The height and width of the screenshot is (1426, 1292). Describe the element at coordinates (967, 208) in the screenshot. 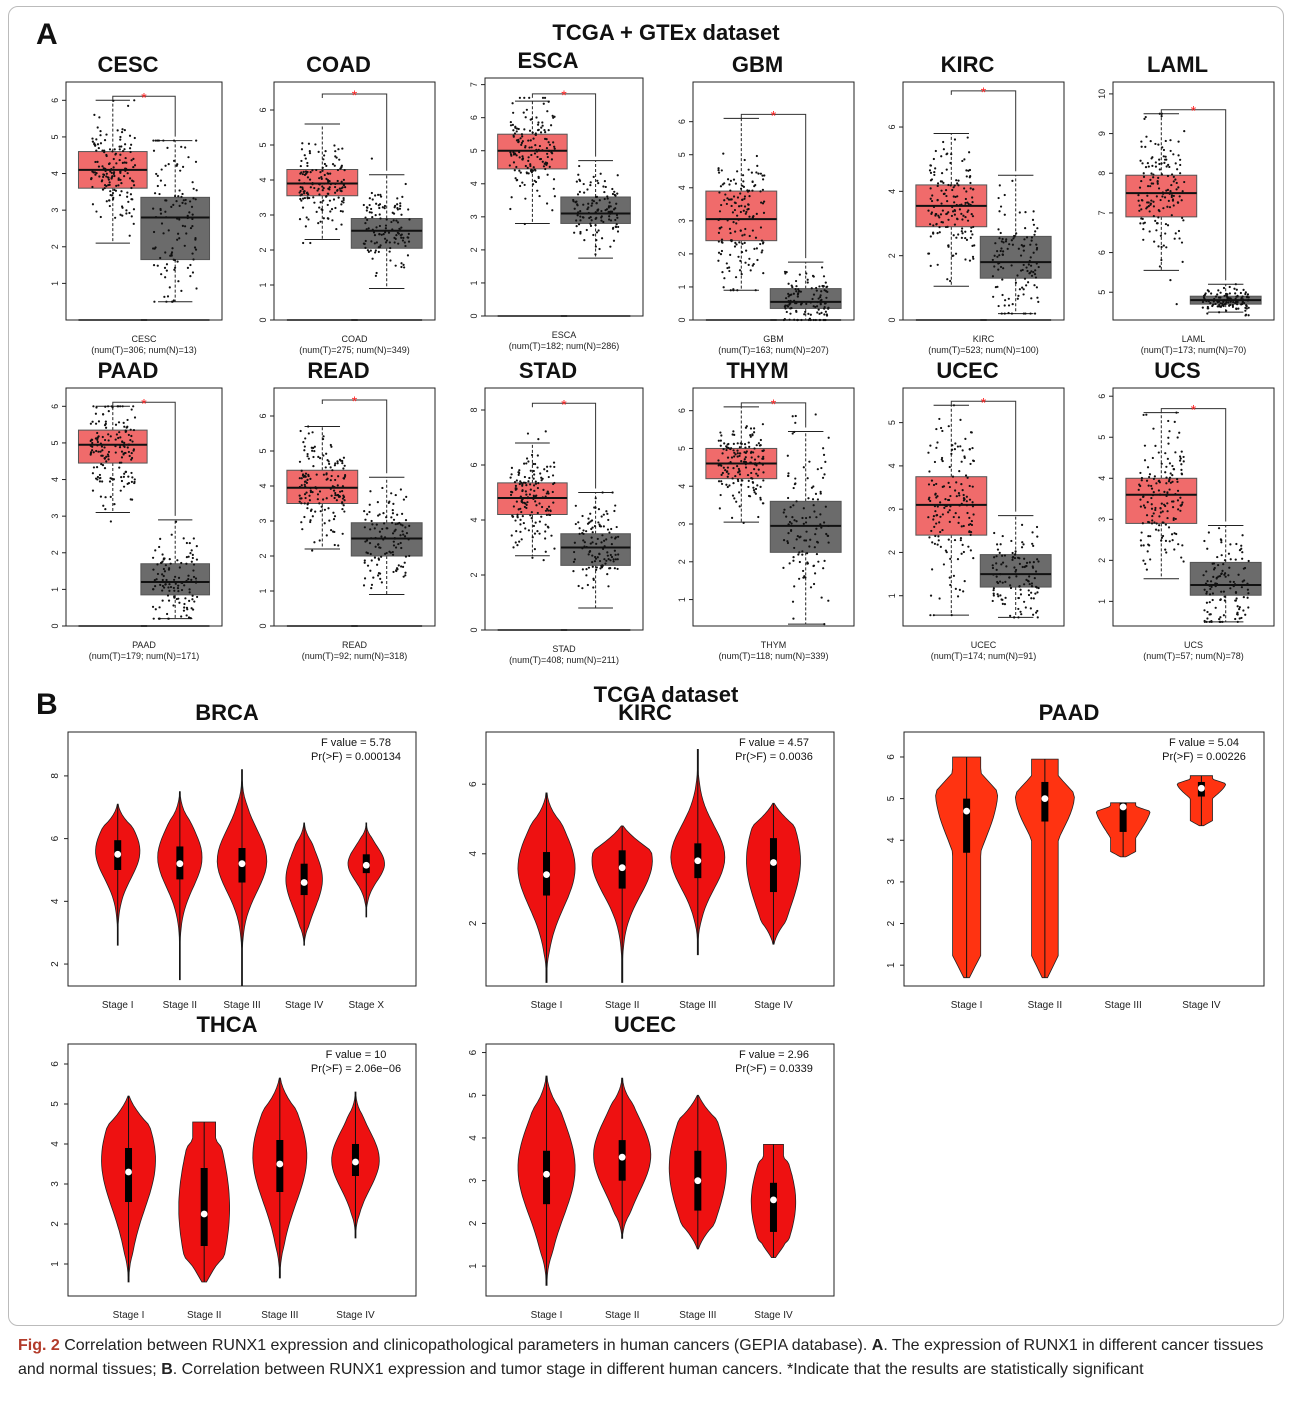

I see `box-chart-kirc: KIRC 0 2 4 6 * KIRC (num(T)=523; num(N)=100)` at that location.